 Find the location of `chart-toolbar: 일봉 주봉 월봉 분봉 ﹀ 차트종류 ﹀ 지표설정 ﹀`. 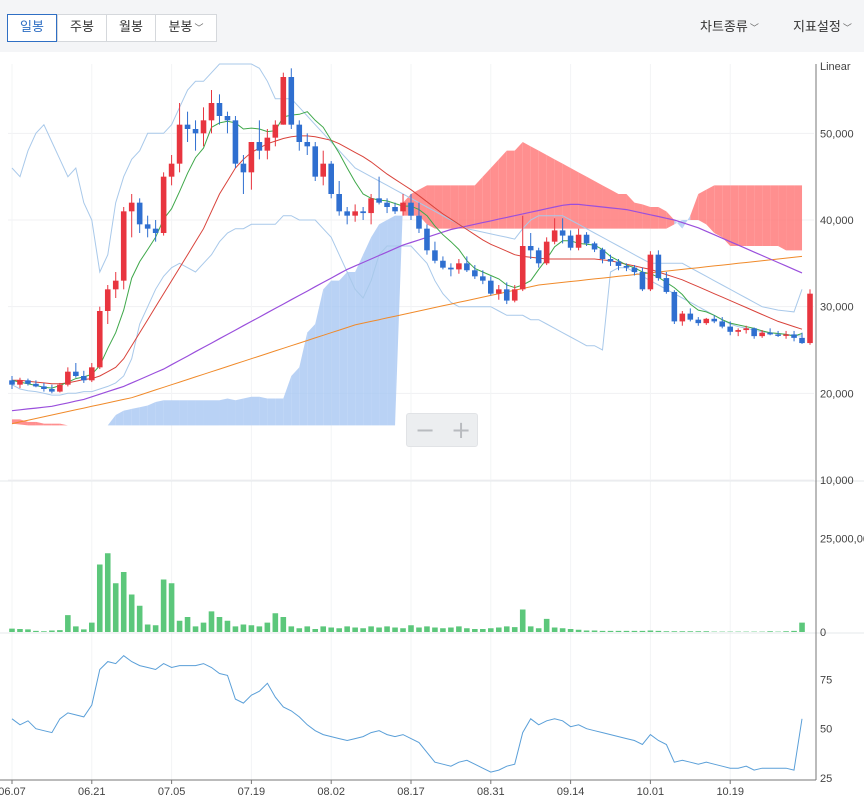

chart-toolbar: 일봉 주봉 월봉 분봉 ﹀ 차트종류 ﹀ 지표설정 ﹀ is located at coordinates (432, 26).